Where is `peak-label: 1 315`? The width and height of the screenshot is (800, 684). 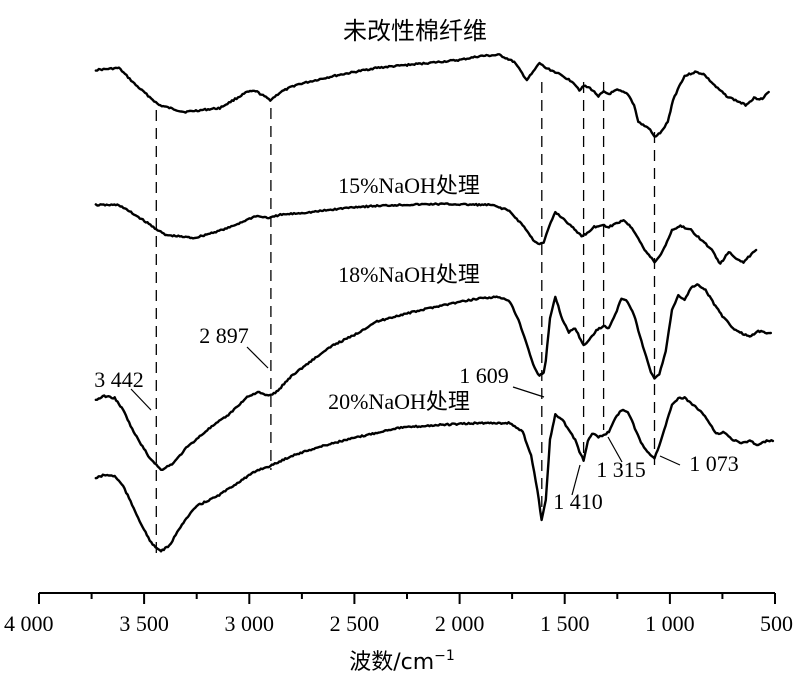 peak-label: 1 315 is located at coordinates (621, 469).